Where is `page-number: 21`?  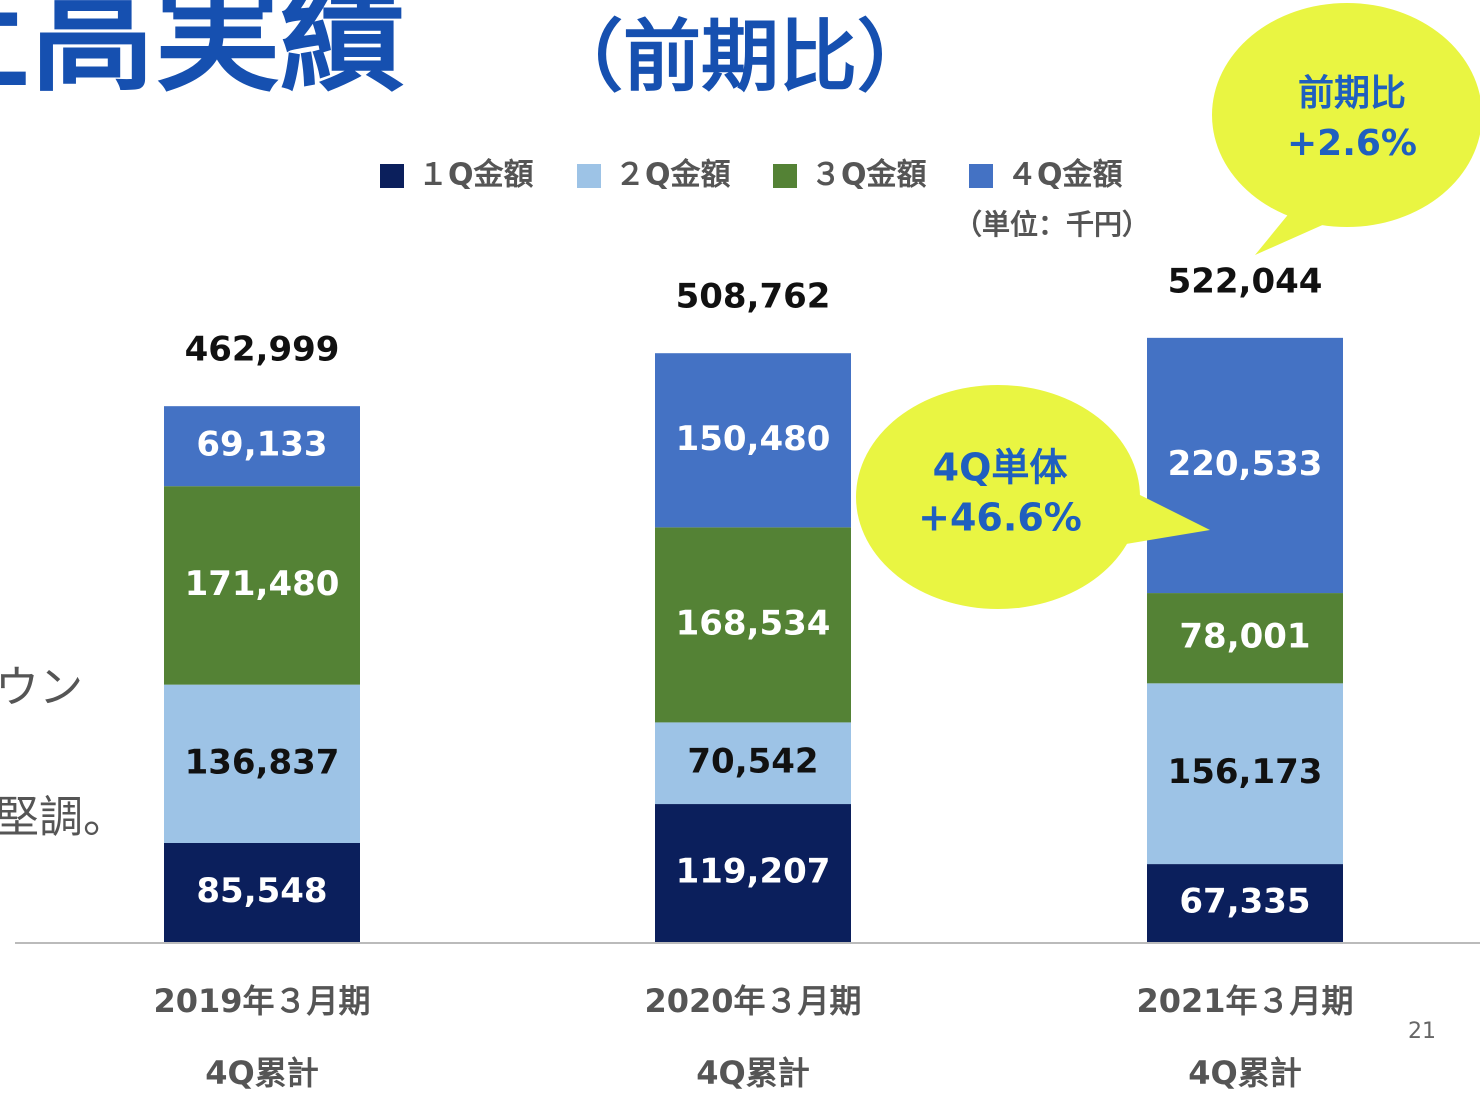 page-number: 21 is located at coordinates (1422, 1031).